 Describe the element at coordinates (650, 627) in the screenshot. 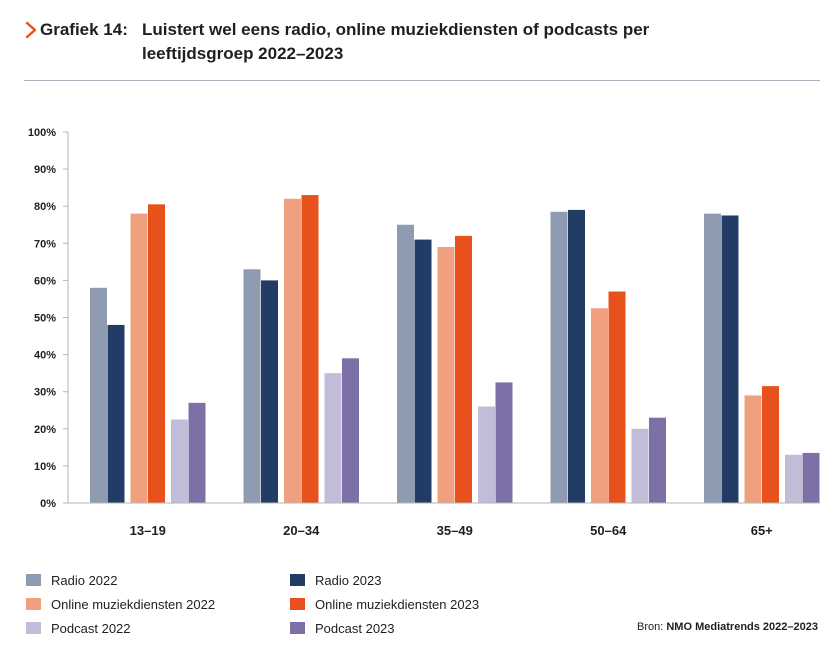

I see `source-label: Bron:` at that location.